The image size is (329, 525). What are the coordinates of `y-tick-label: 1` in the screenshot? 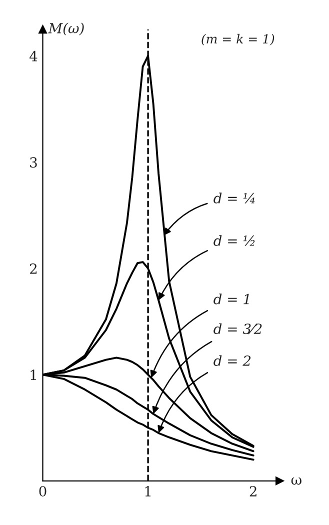 It's located at (33, 375).